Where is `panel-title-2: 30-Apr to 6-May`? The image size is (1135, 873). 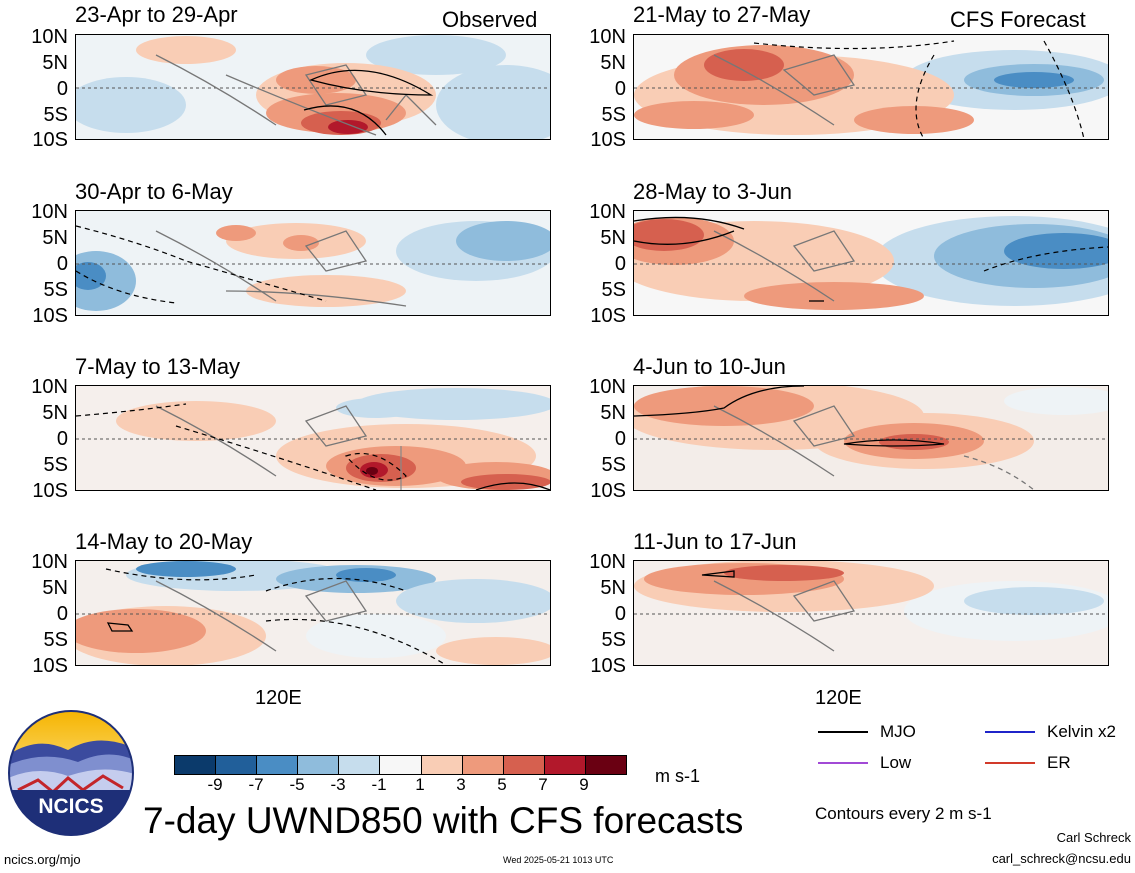
panel-title-2: 30-Apr to 6-May is located at coordinates (154, 191).